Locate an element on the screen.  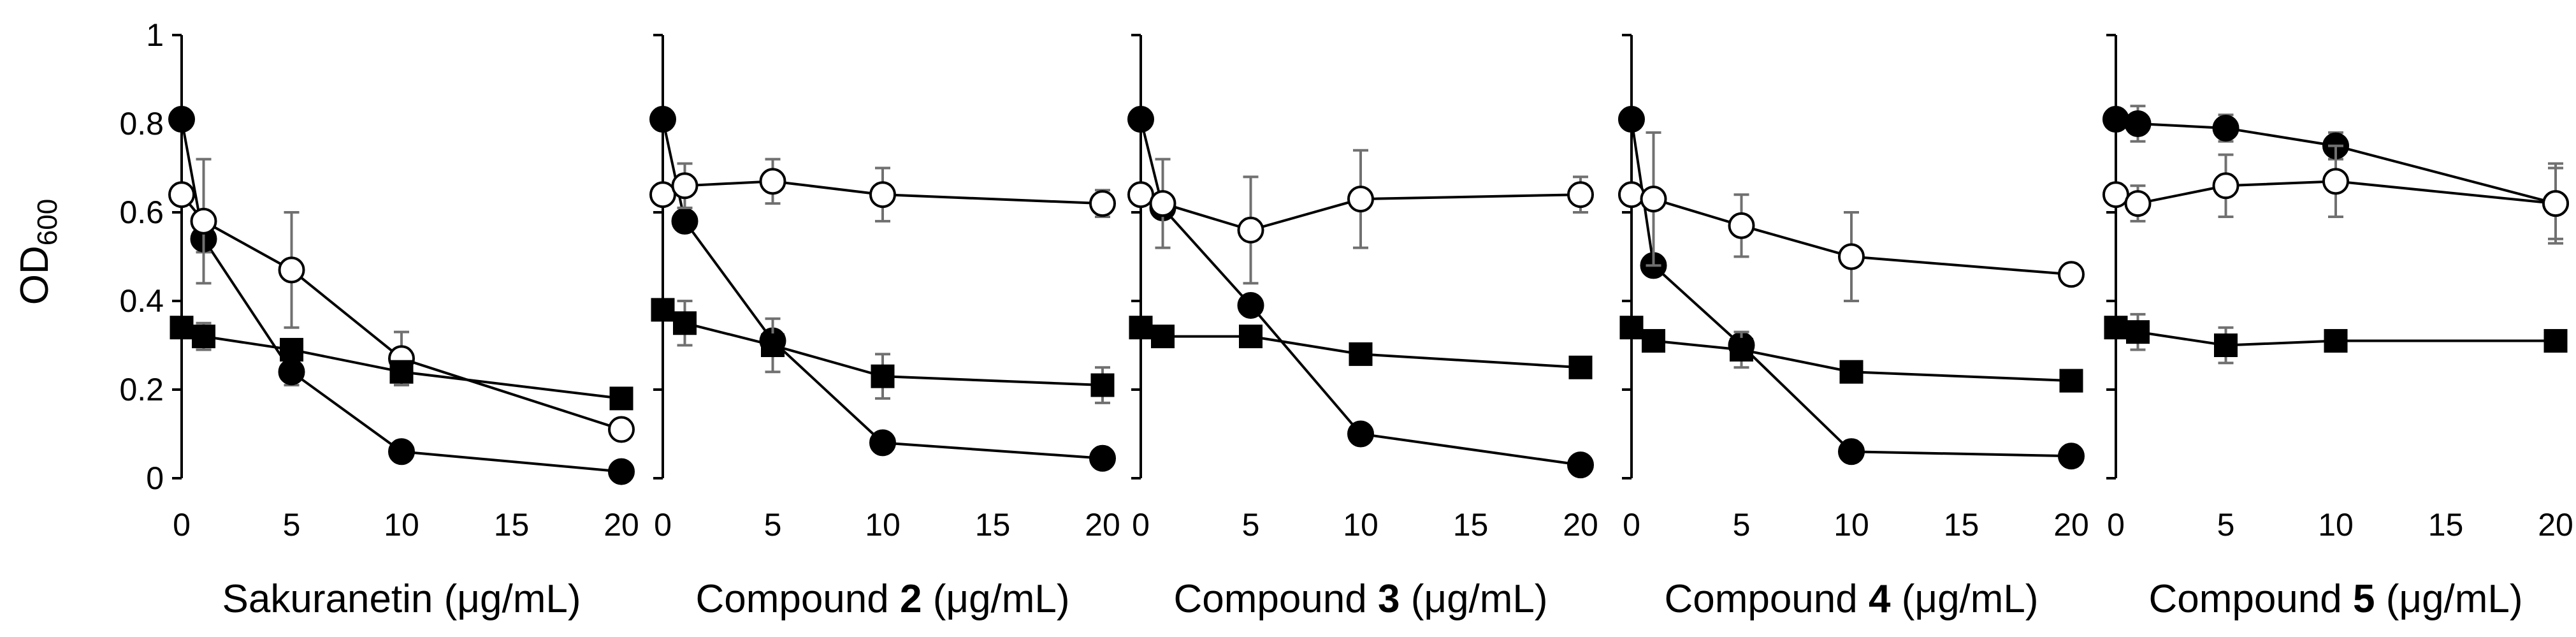
x-axis-title-compound-number: 3 is located at coordinates (1389, 599).